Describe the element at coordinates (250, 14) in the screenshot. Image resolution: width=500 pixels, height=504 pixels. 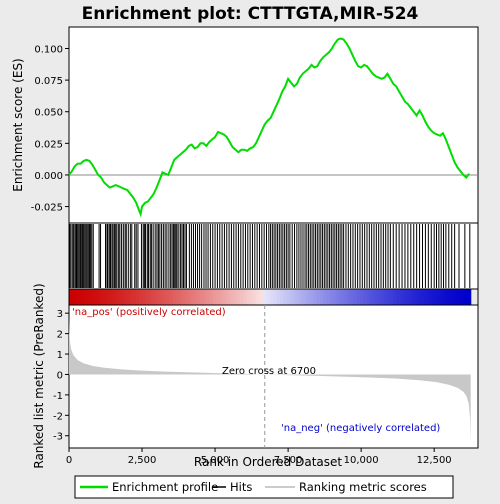
I see `chart-title: Enrichment plot: CTTTGTA,MIR-524` at that location.